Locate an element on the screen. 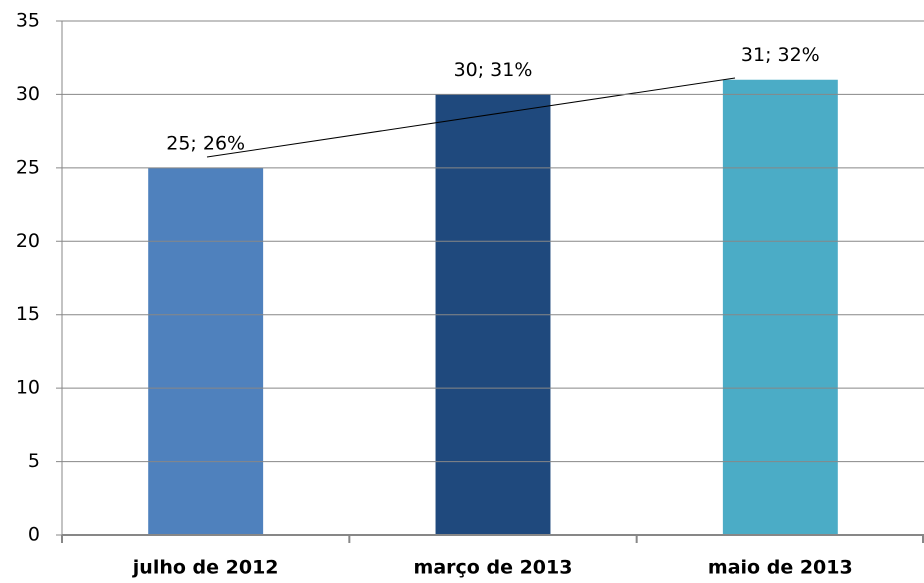 This screenshot has height=583, width=924. x-tick-label: maio de 2013 is located at coordinates (780, 568).